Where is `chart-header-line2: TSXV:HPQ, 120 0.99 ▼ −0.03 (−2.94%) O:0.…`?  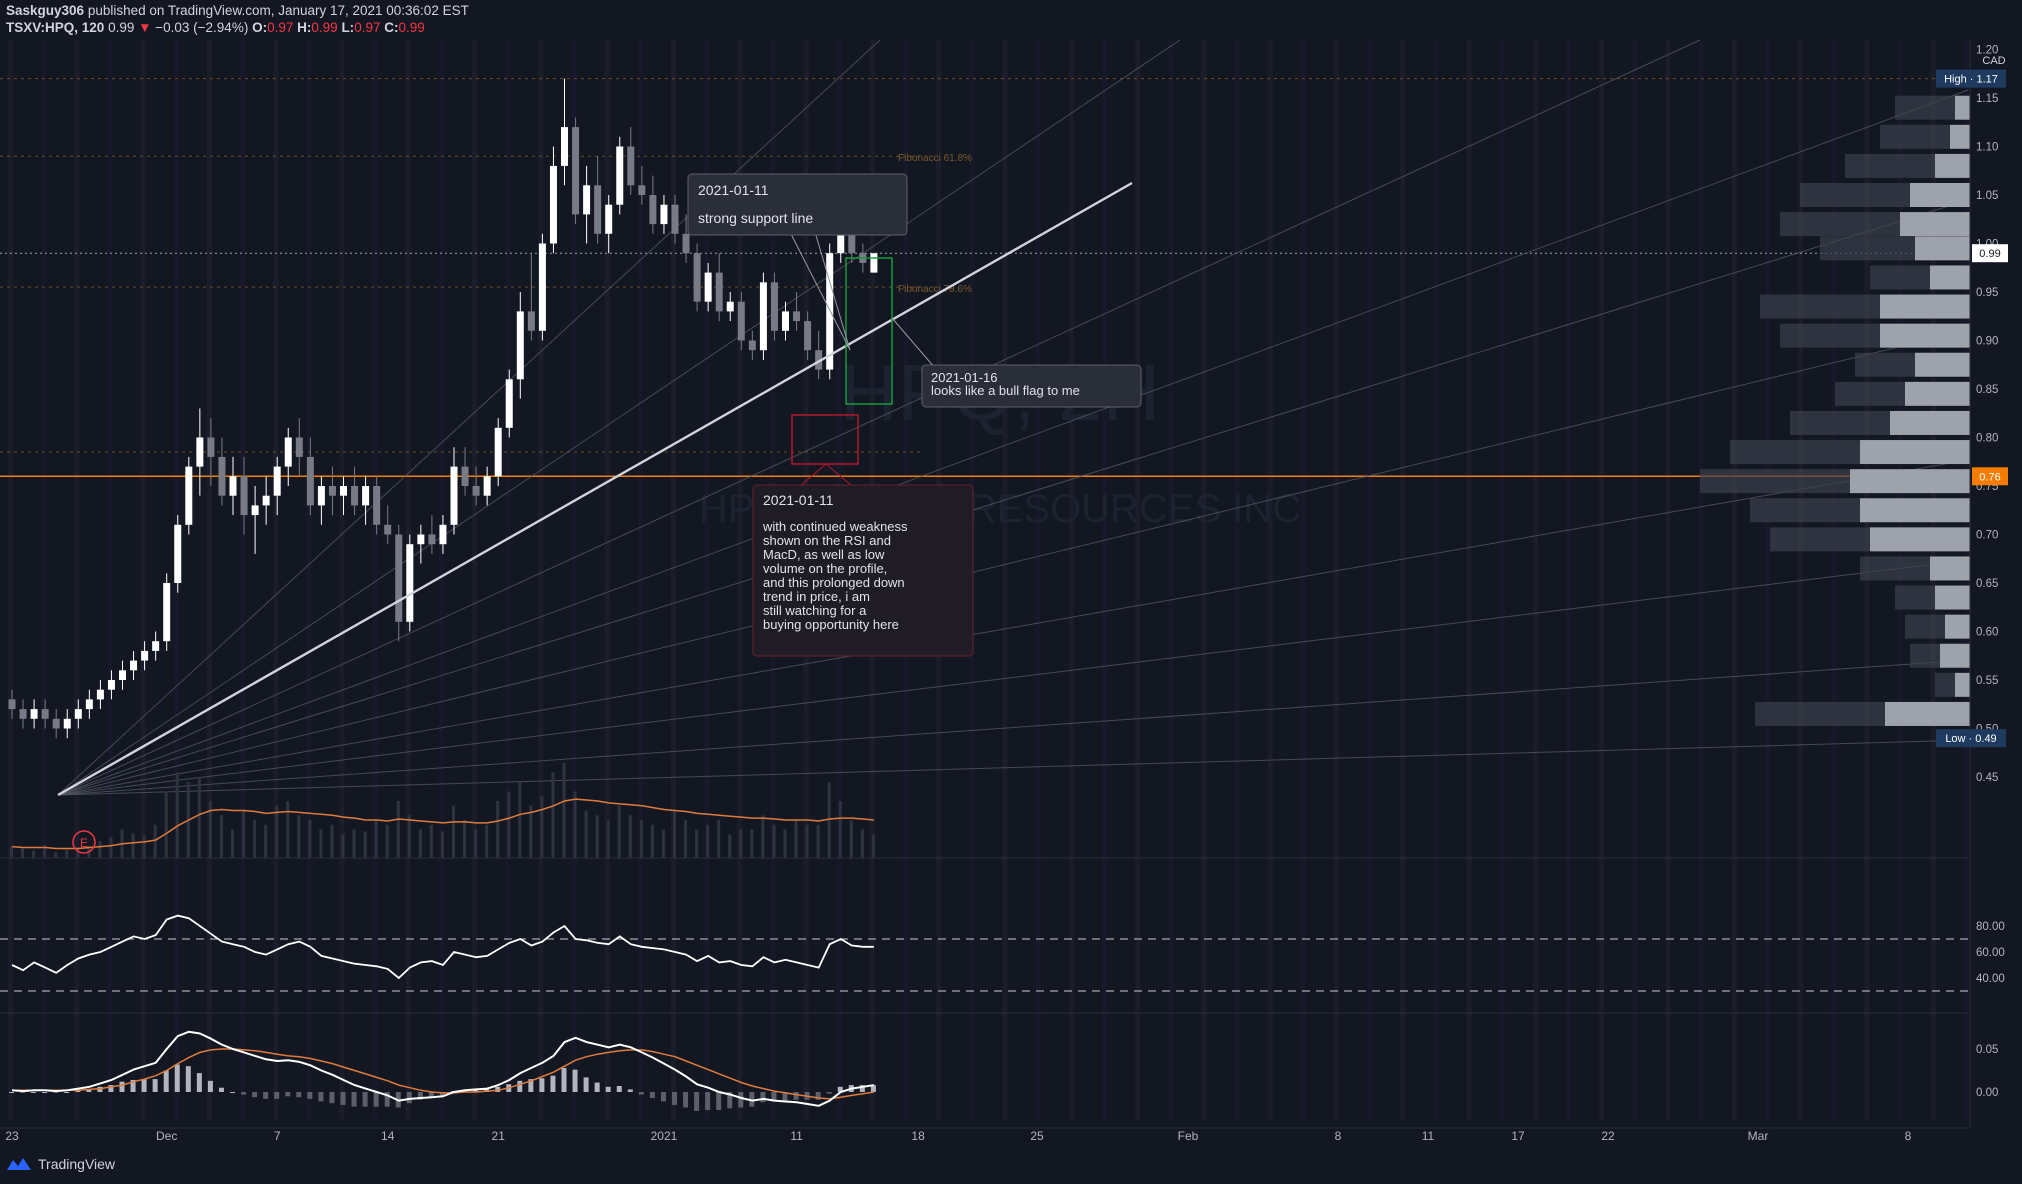 chart-header-line2: TSXV:HPQ, 120 0.99 ▼ −0.03 (−2.94%) O:0.… is located at coordinates (215, 27).